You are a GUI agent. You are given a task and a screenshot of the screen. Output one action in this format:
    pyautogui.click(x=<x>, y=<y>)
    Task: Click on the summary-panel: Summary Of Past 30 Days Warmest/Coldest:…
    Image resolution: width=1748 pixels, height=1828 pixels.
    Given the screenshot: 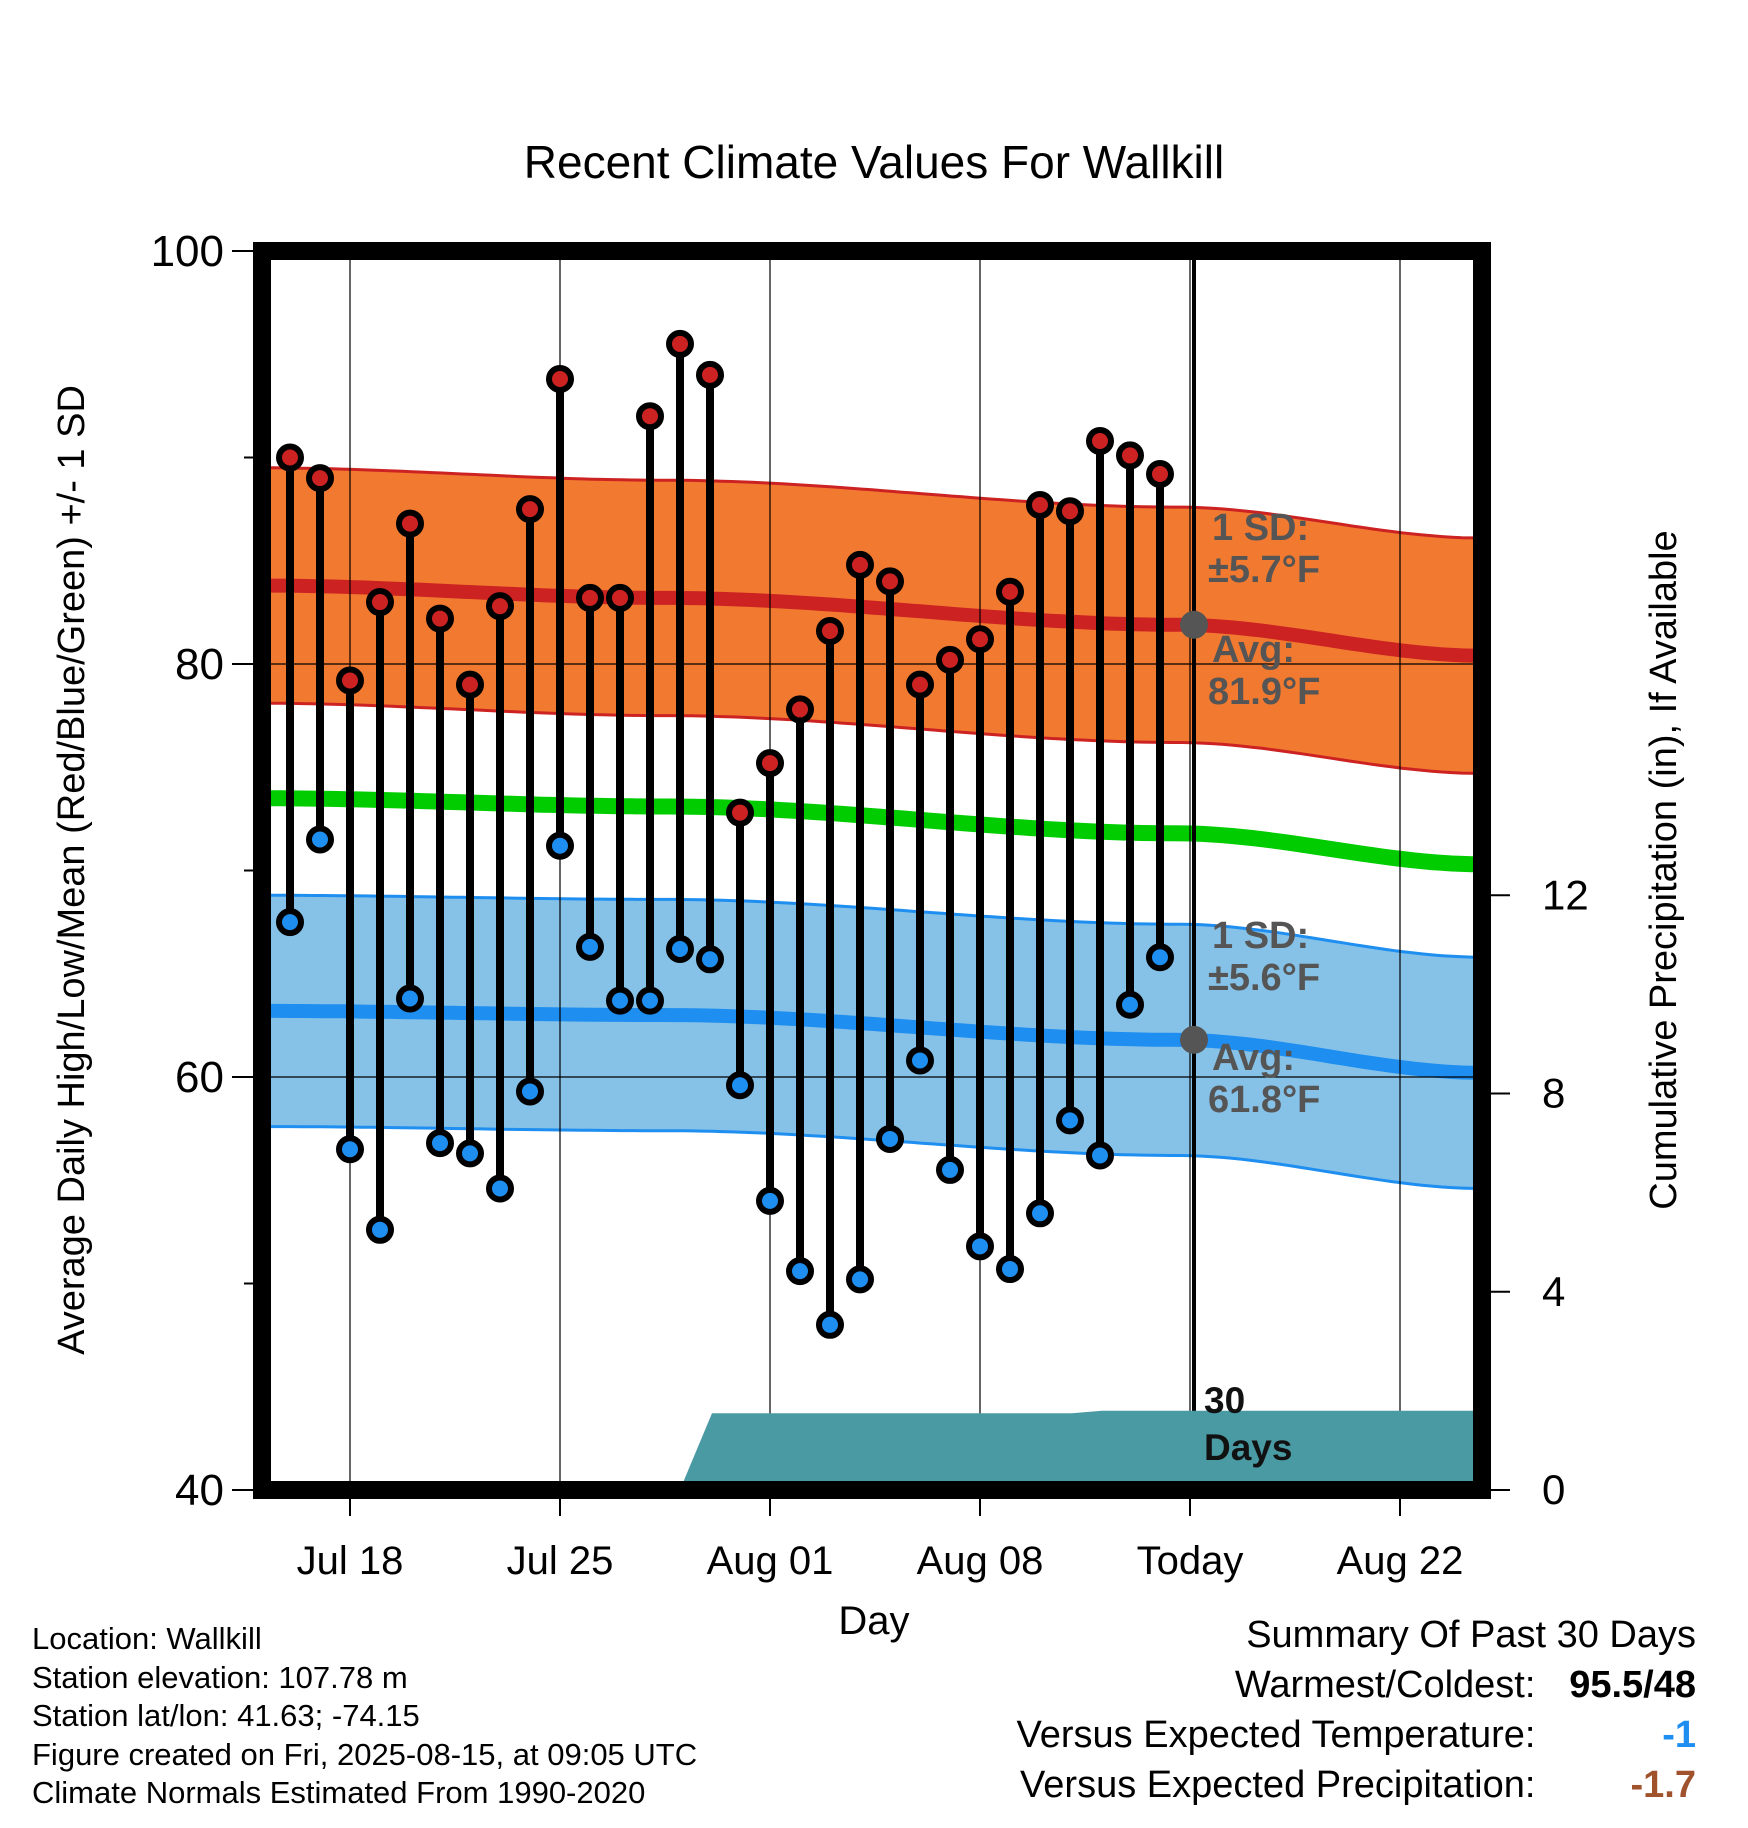 What is the action you would take?
    pyautogui.click(x=1356, y=1710)
    